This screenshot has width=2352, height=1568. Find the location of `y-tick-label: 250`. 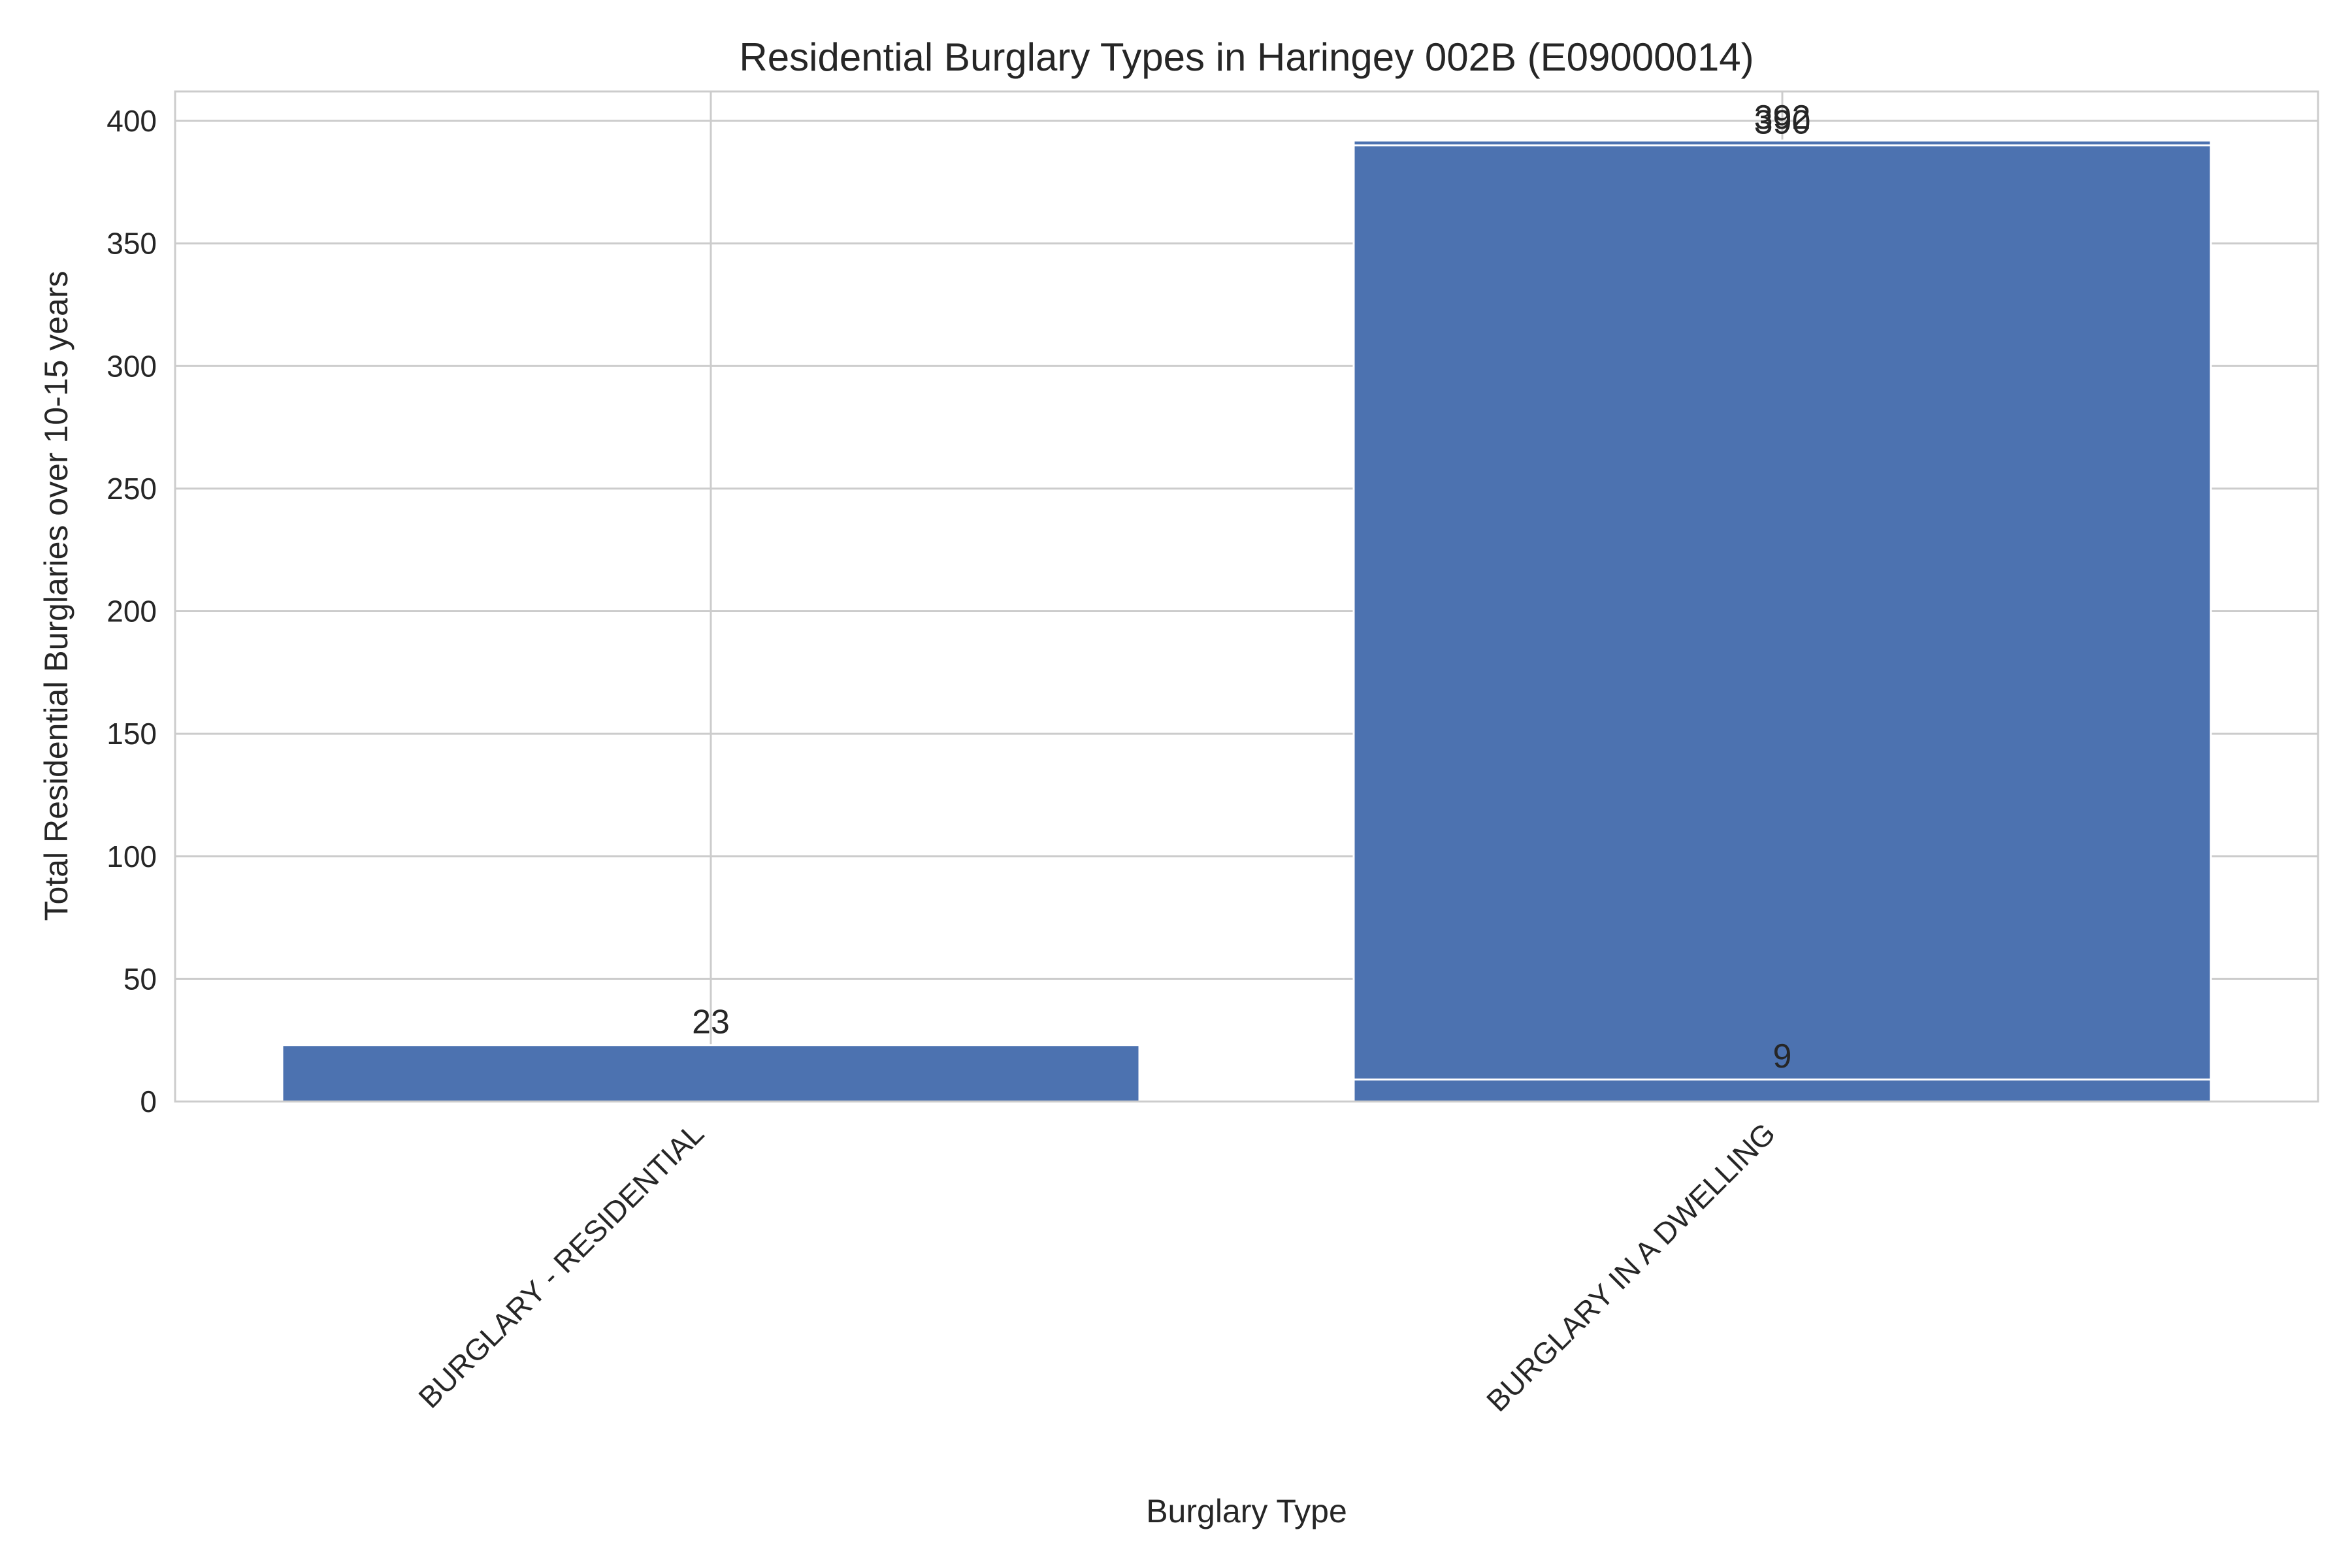

y-tick-label: 250 is located at coordinates (131, 489).